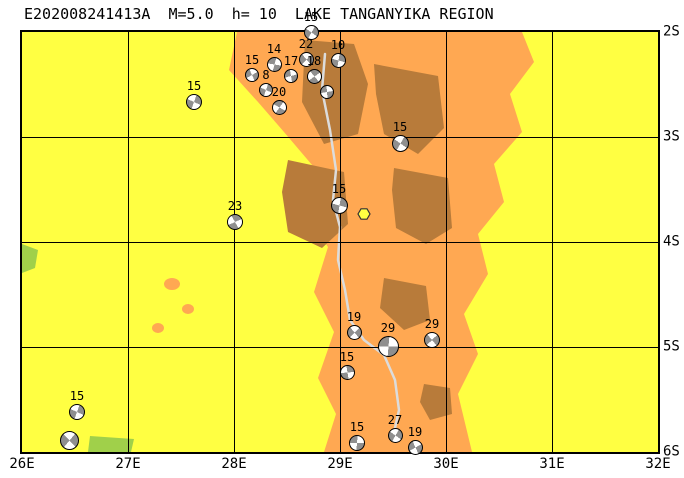 Image resolution: width=684 pixels, height=478 pixels. Describe the element at coordinates (338, 44) in the screenshot. I see `event-depth-label: 10` at that location.